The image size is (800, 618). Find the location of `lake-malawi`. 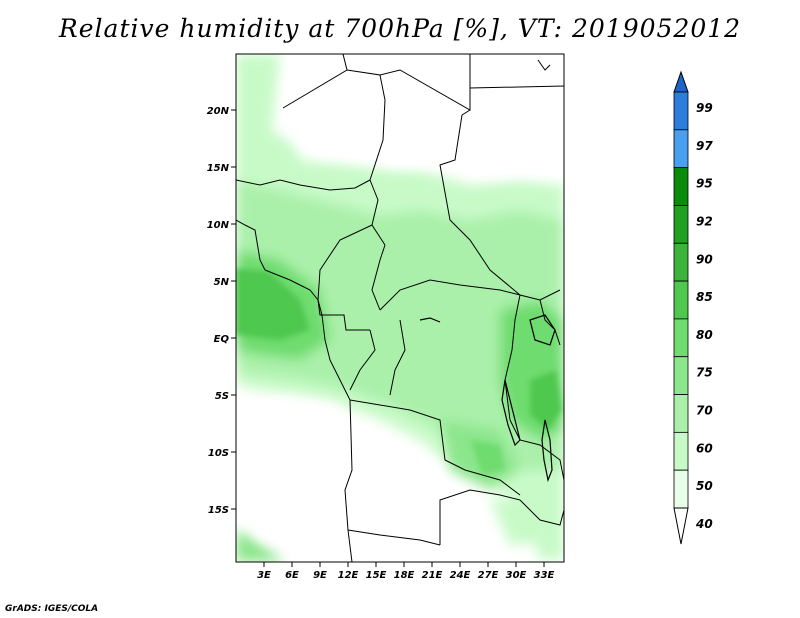

lake-malawi is located at coordinates (547, 451).